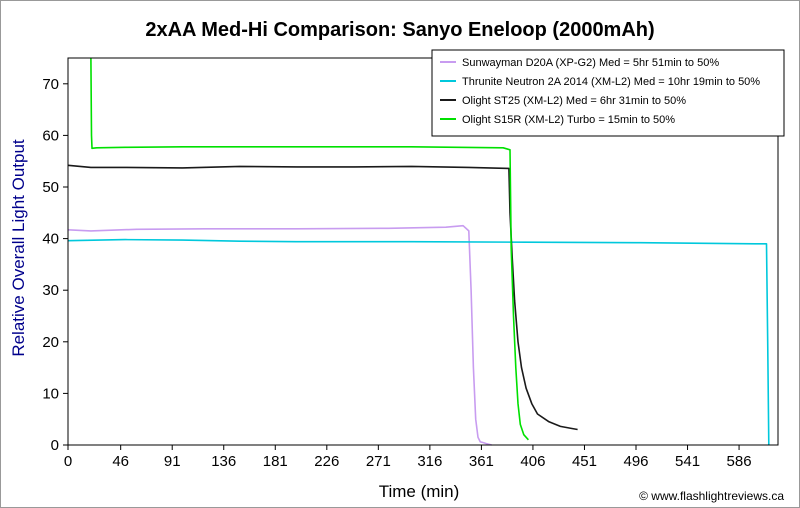 The image size is (800, 508). Describe the element at coordinates (172, 461) in the screenshot. I see `x-tick-label: 91` at that location.